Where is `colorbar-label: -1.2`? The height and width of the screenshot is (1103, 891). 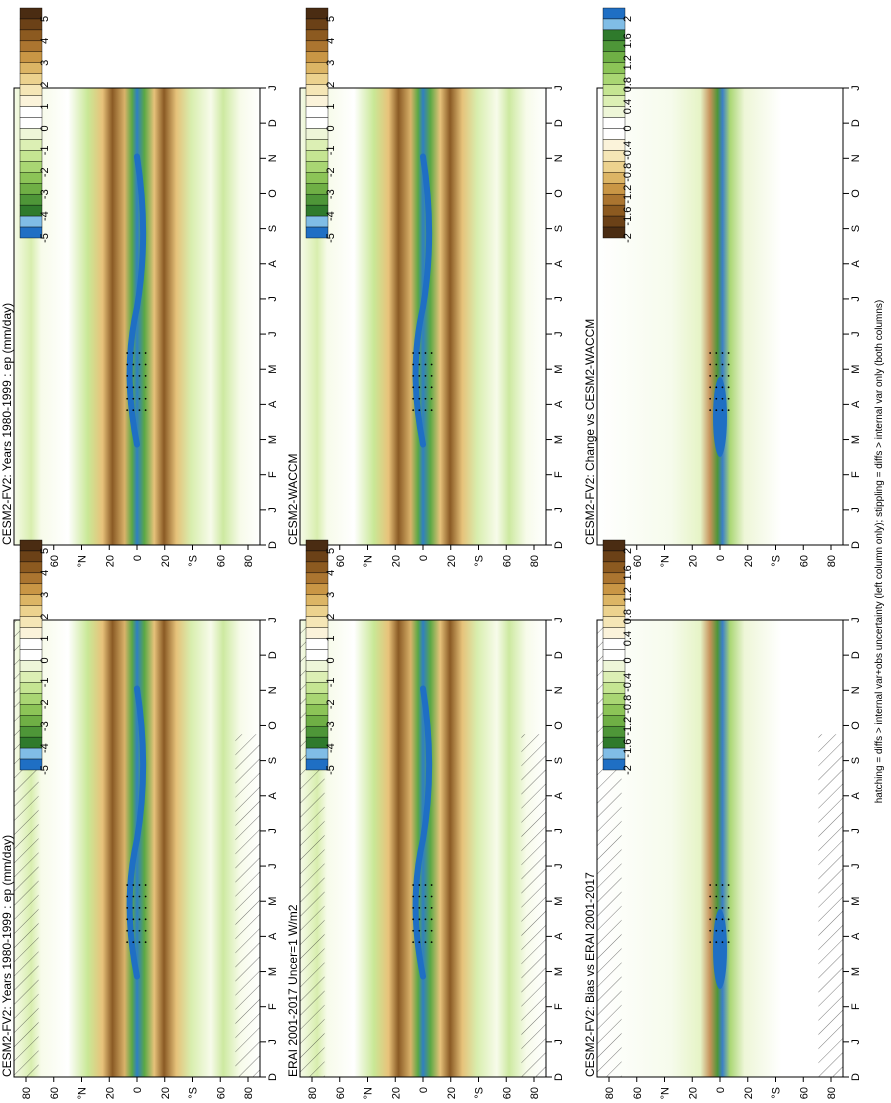 colorbar-label: -1.2 is located at coordinates (628, 726).